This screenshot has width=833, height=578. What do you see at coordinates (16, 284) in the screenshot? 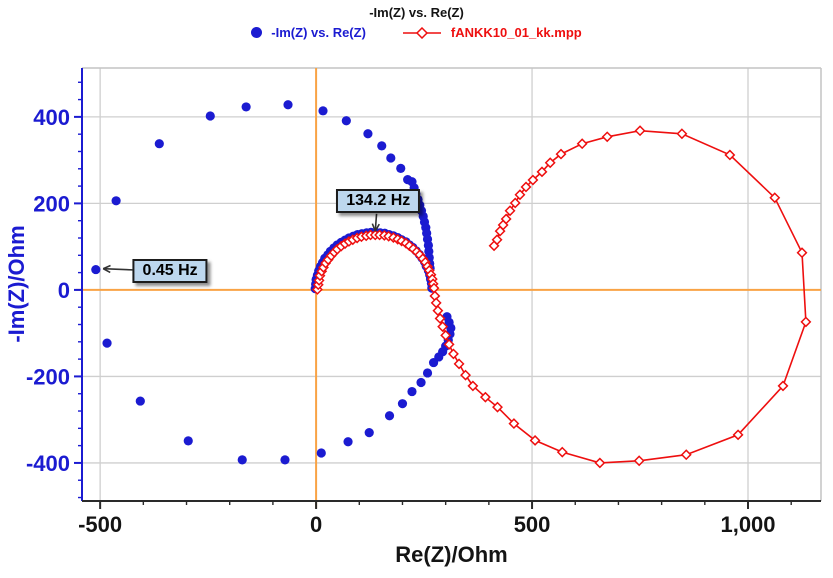
I see `y-axis-title: -Im(Z)/Ohm` at bounding box center [16, 284].